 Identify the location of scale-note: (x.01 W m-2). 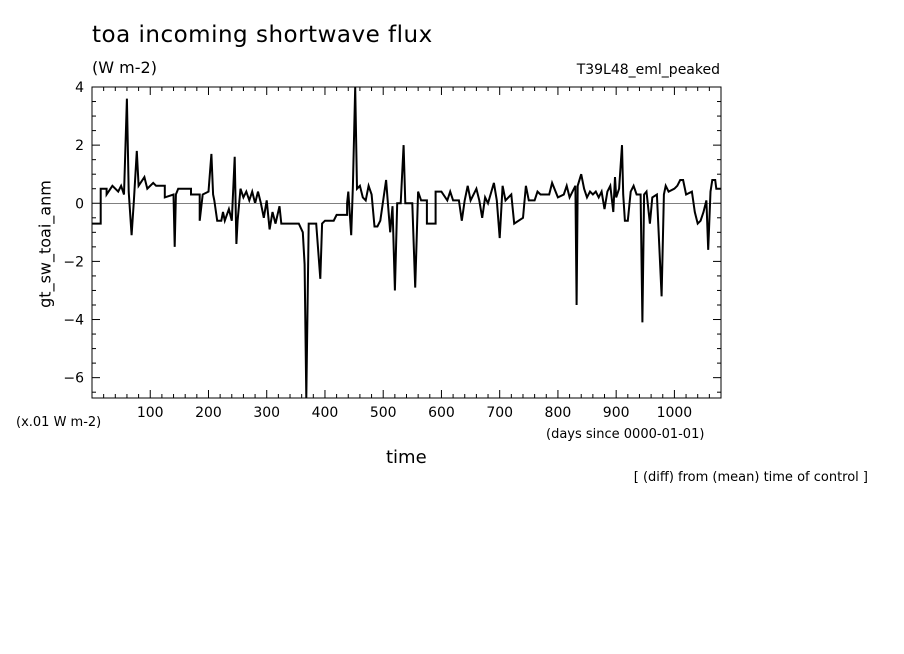
(59, 422).